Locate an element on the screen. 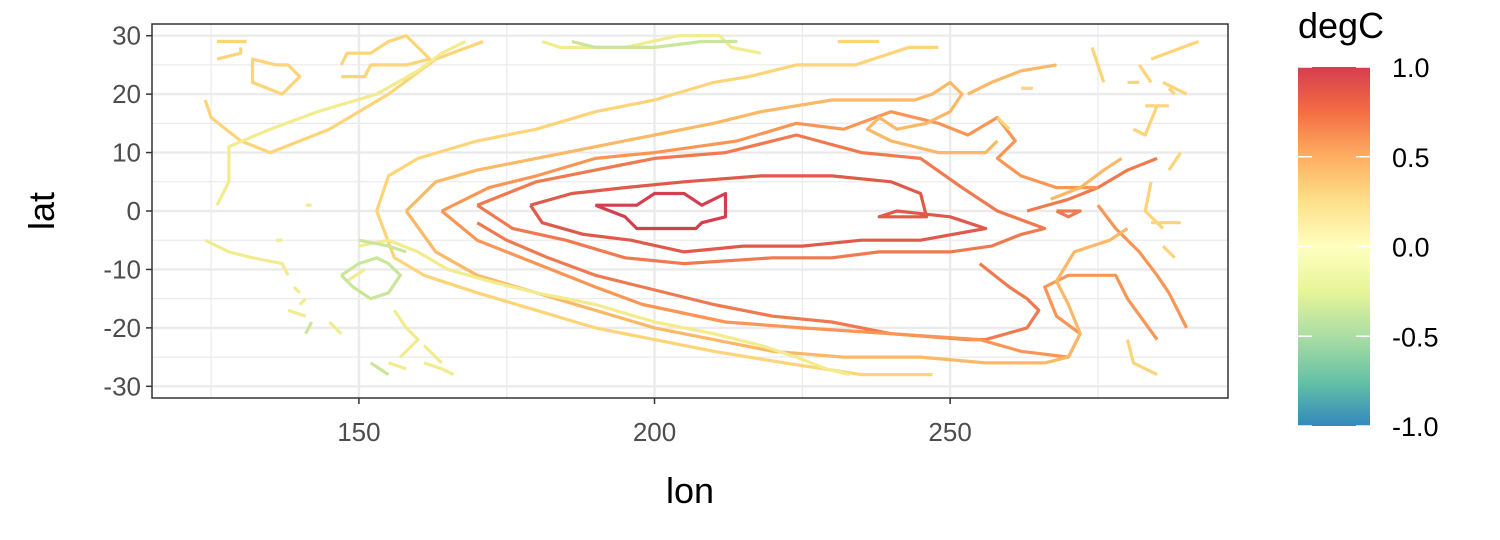  y-tick-label: -20 is located at coordinates (122, 328).